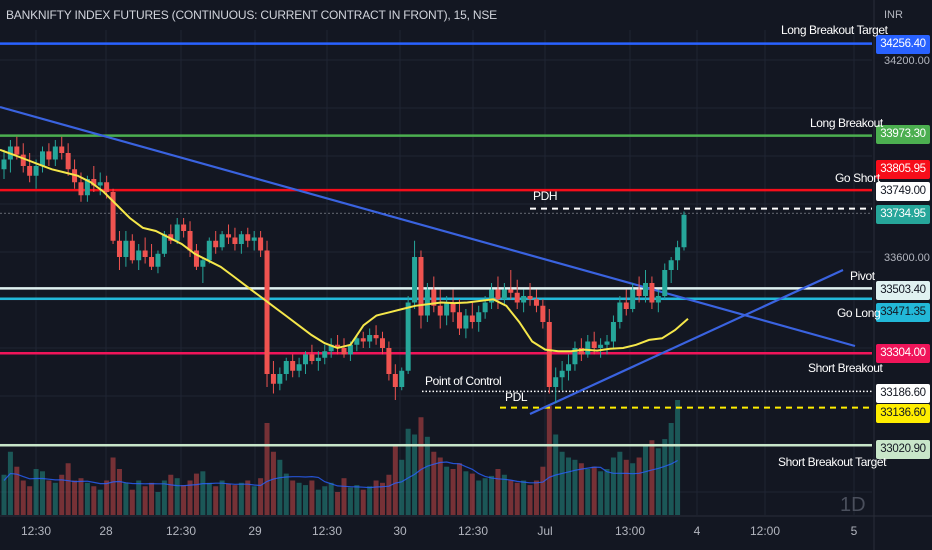 The width and height of the screenshot is (932, 550). What do you see at coordinates (832, 462) in the screenshot?
I see `label-short-breakout-target: Short Breakout Target` at bounding box center [832, 462].